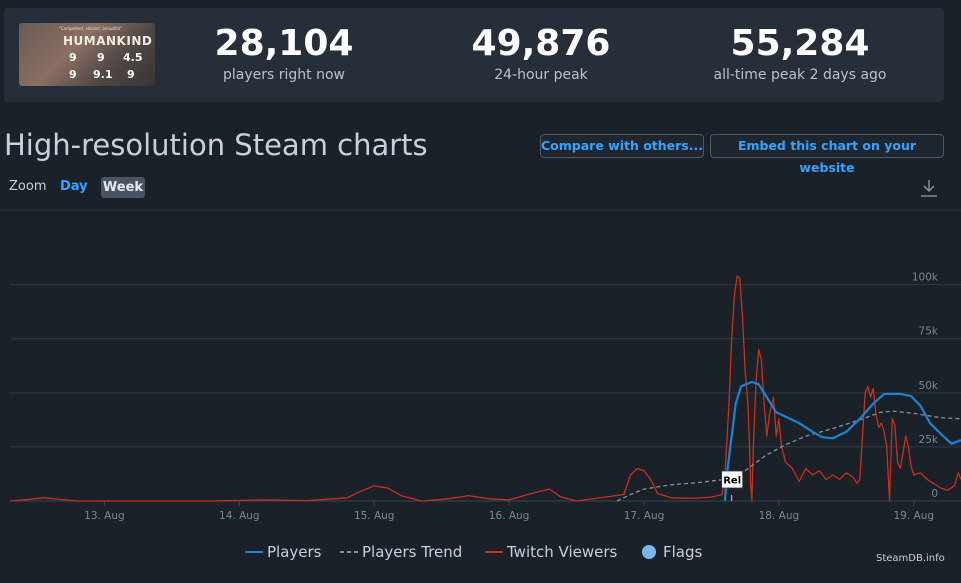 This screenshot has height=583, width=961. I want to click on chart-credit: SteamDB.info, so click(910, 558).